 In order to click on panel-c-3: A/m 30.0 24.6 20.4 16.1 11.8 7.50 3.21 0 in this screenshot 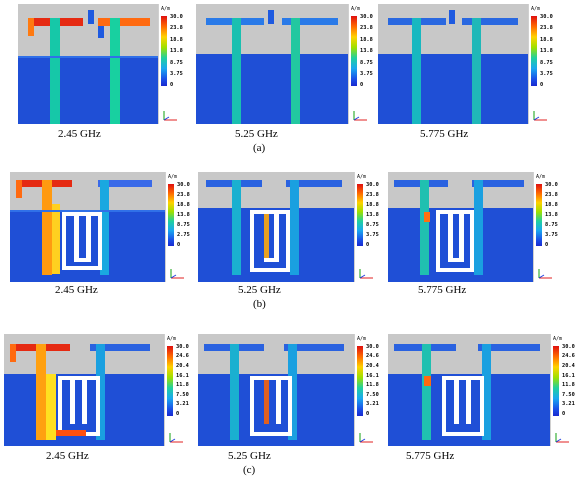, I will do `click(482, 390)`.